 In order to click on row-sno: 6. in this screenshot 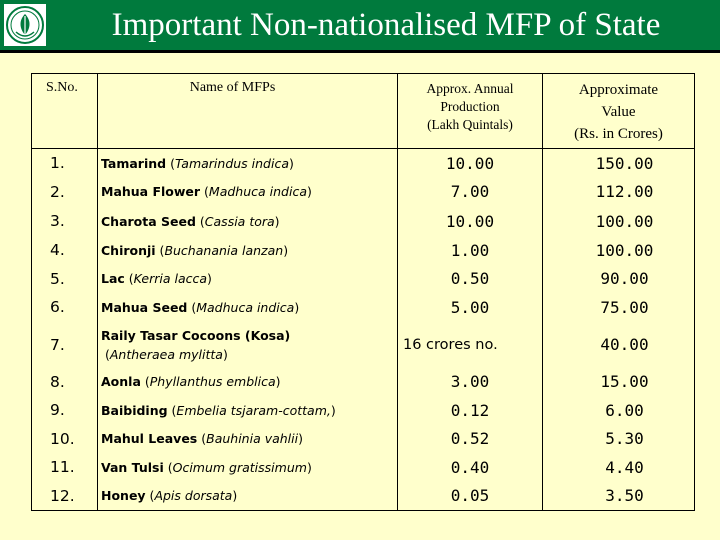, I will do `click(64, 307)`.